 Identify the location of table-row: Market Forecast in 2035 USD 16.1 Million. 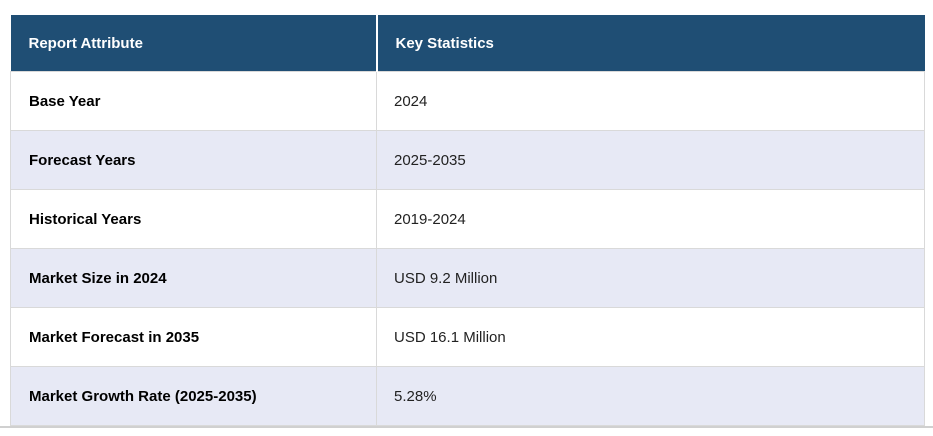
(467, 337).